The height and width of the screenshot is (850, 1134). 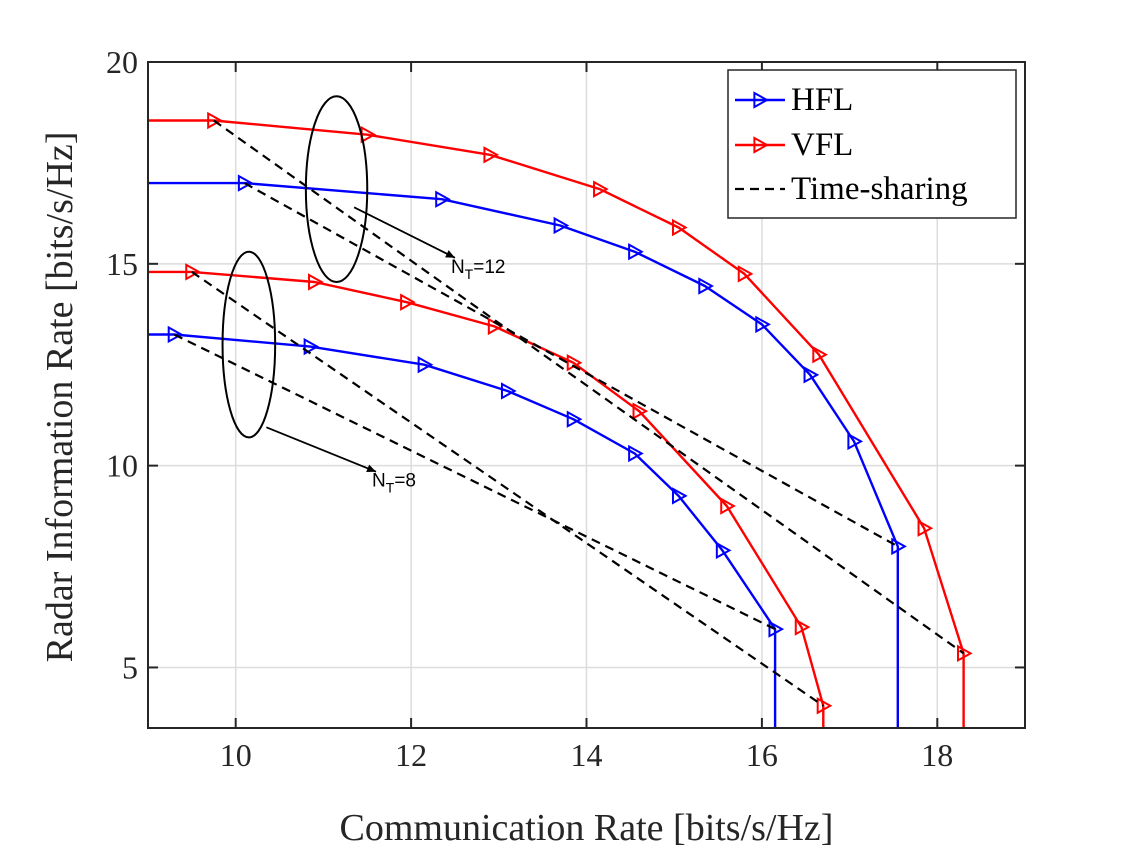 I want to click on x-tick-label: 18, so click(x=937, y=755).